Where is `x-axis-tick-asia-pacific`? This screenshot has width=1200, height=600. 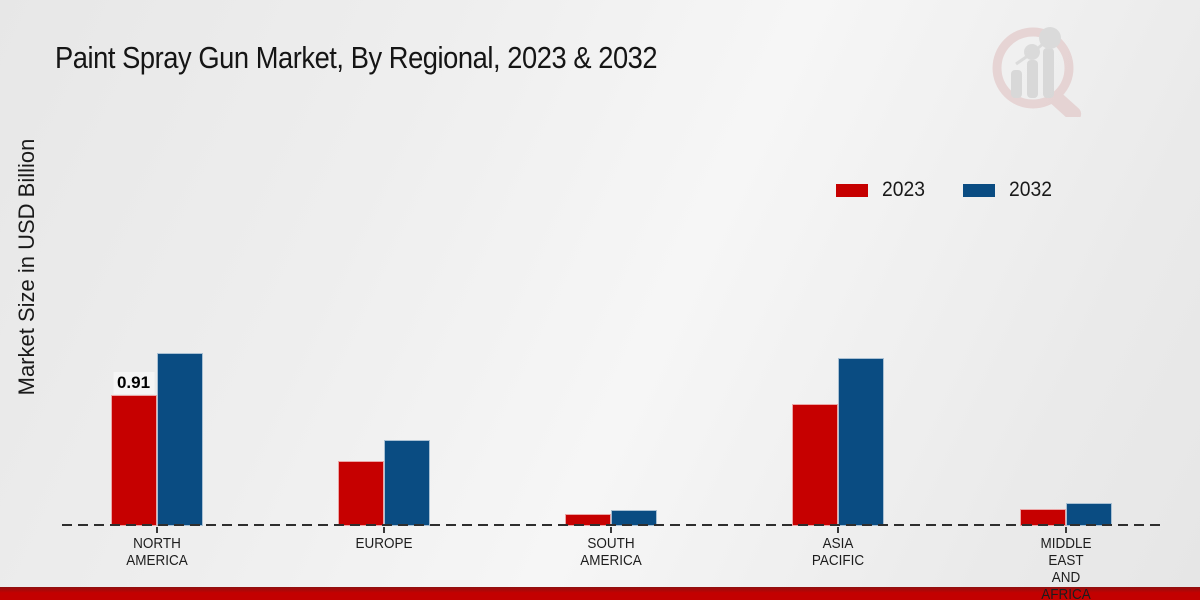
x-axis-tick-asia-pacific is located at coordinates (838, 530).